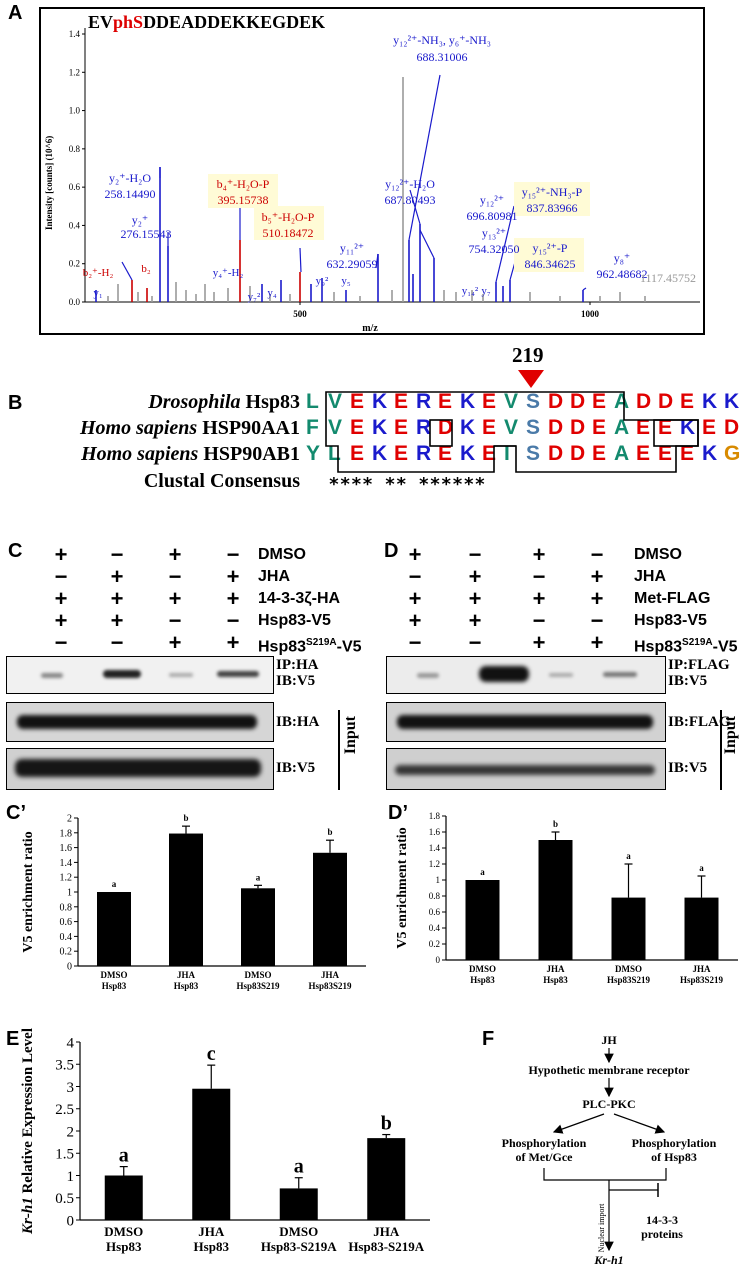  Describe the element at coordinates (297, 665) in the screenshot. I see `blot-c-label-ip: IP:HA` at that location.